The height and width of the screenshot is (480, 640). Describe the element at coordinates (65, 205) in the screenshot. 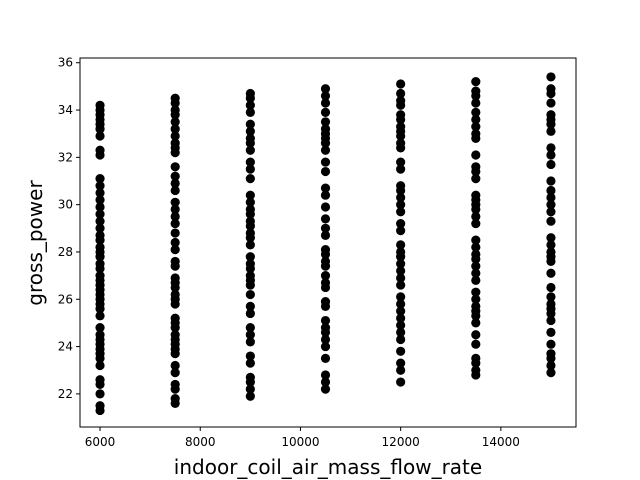

I see `y-tick-label: 30` at that location.